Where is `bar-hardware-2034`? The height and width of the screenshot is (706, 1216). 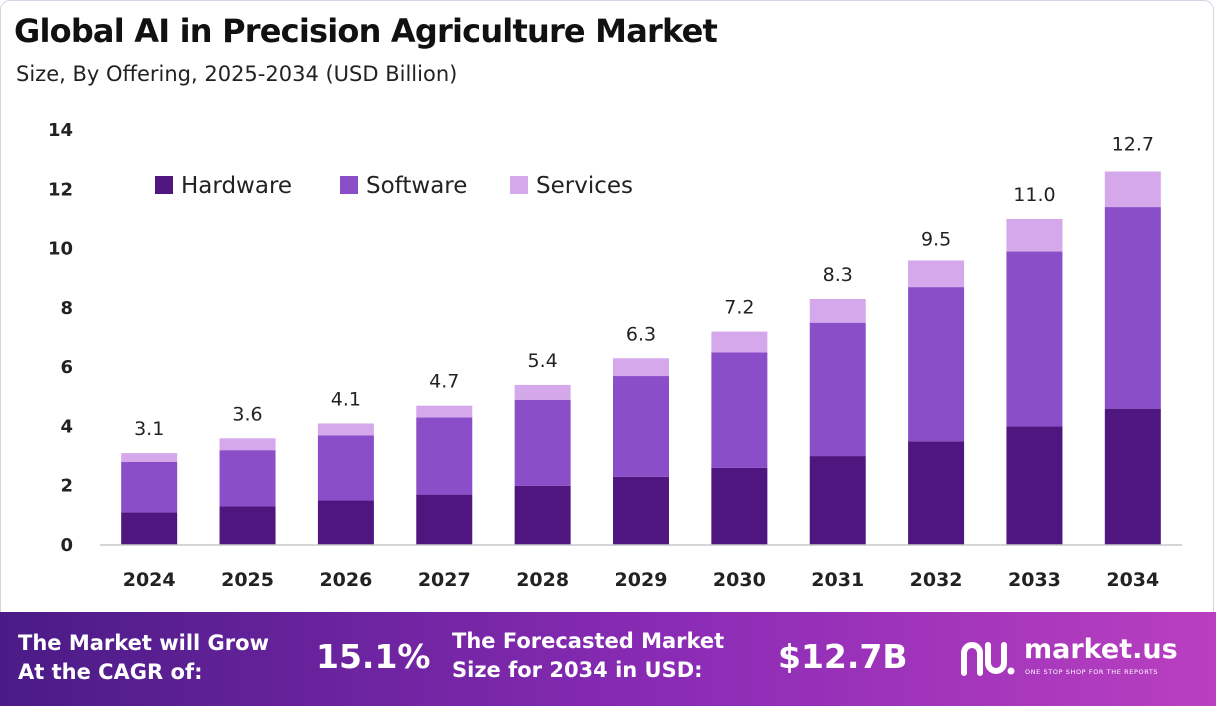
bar-hardware-2034 is located at coordinates (1132, 476).